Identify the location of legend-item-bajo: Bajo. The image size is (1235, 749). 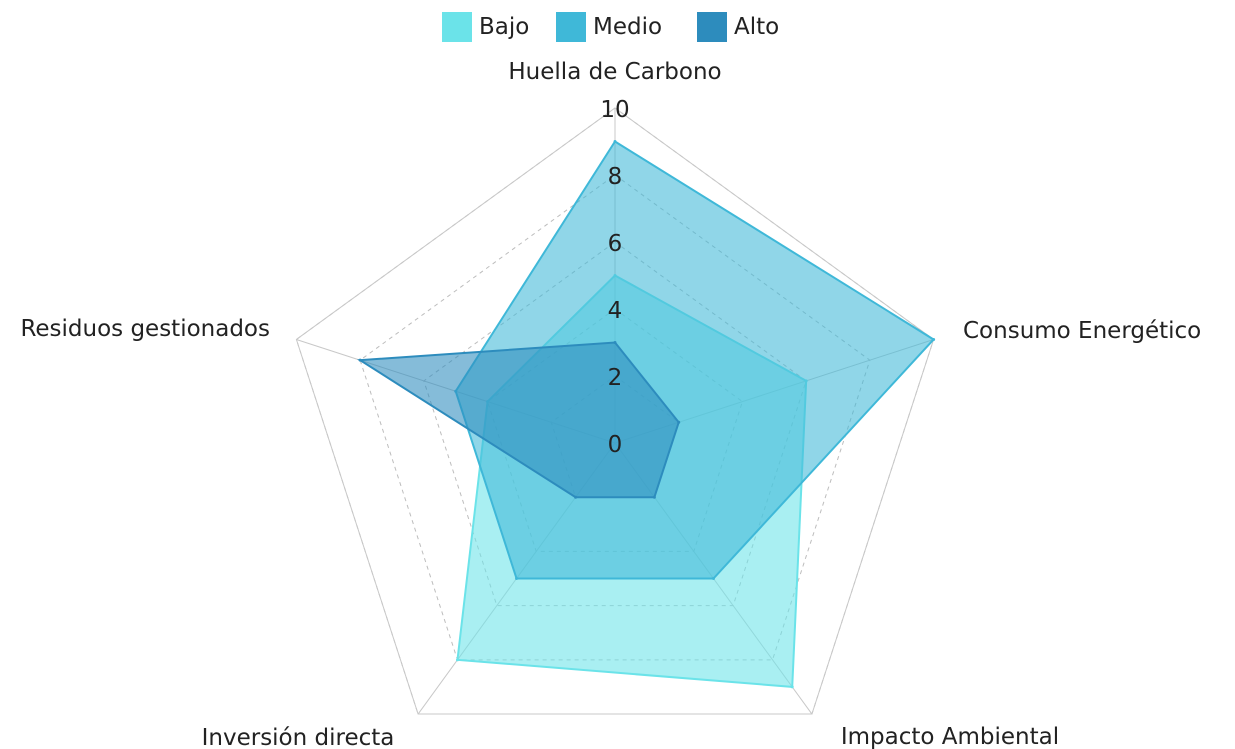
(485, 27).